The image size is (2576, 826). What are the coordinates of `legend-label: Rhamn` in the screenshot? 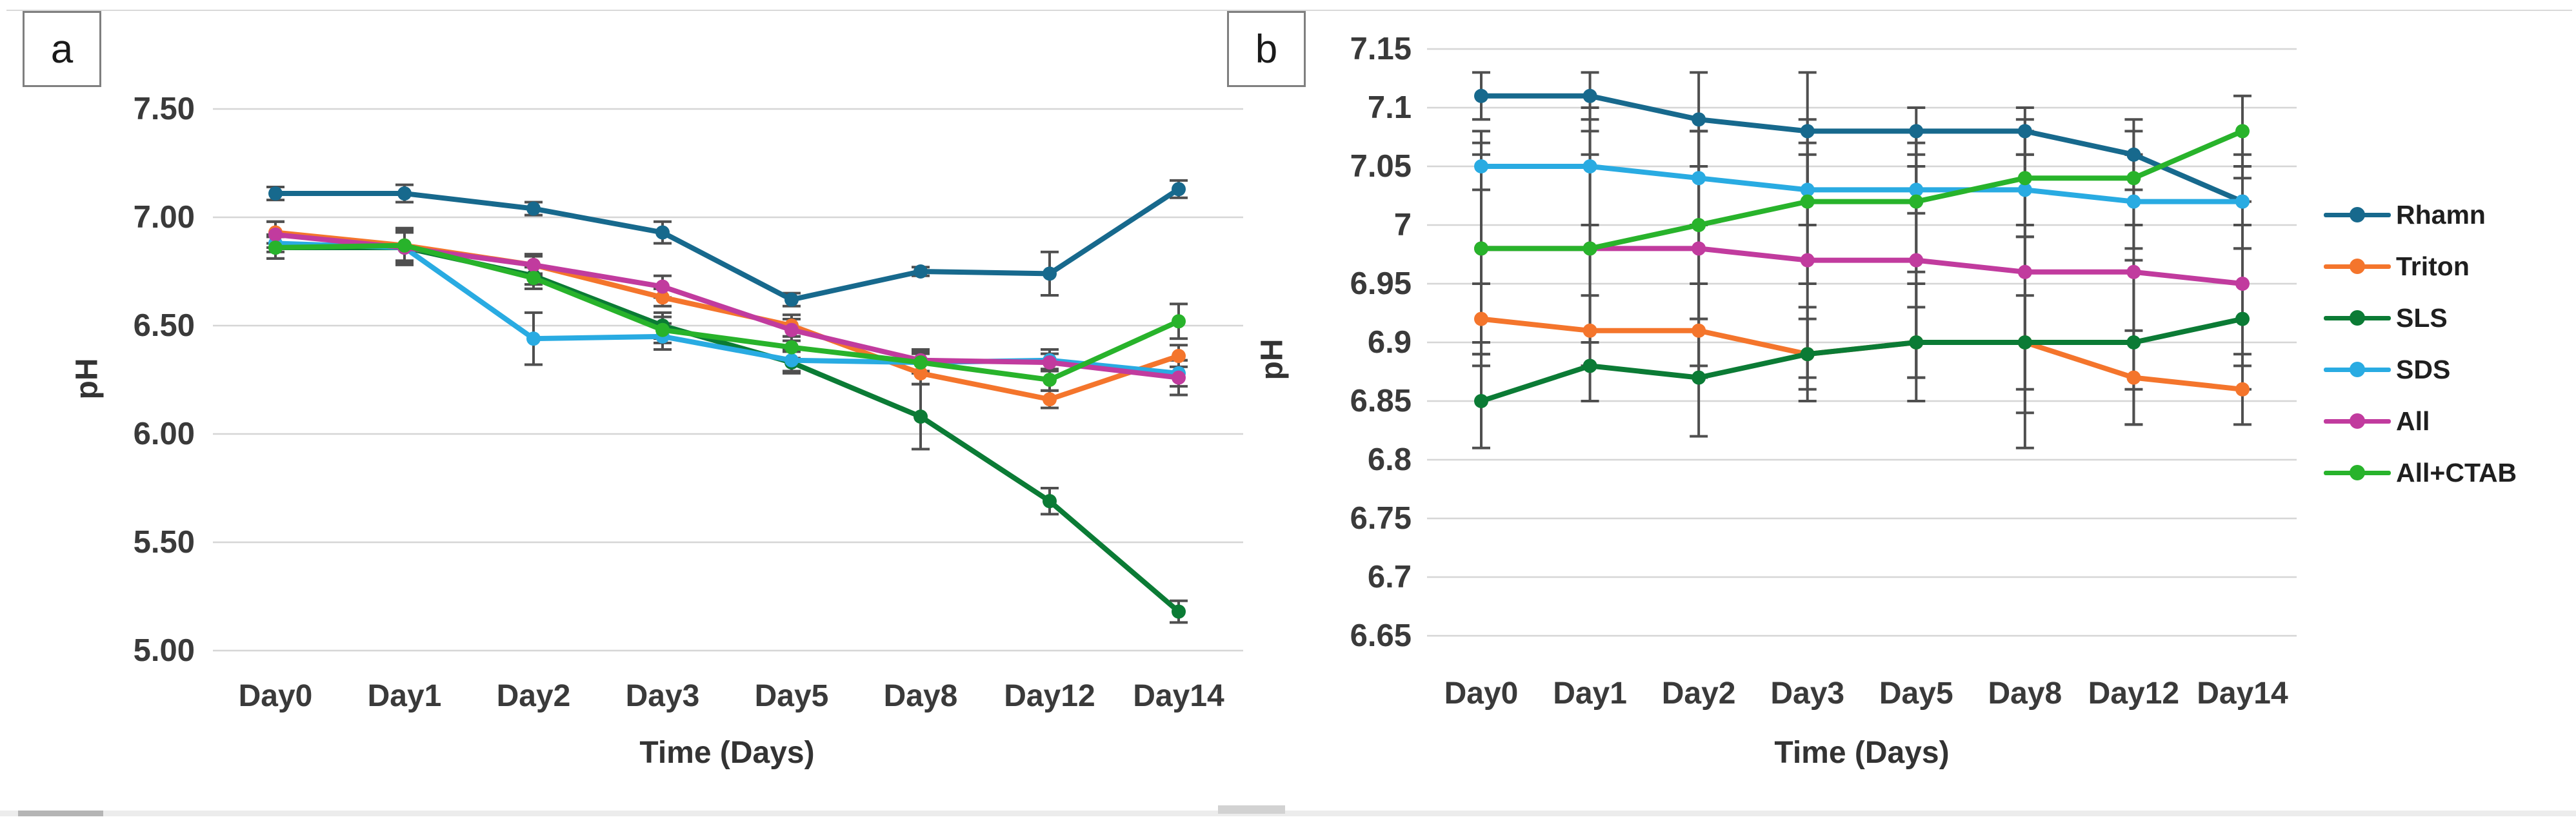 It's located at (2441, 215).